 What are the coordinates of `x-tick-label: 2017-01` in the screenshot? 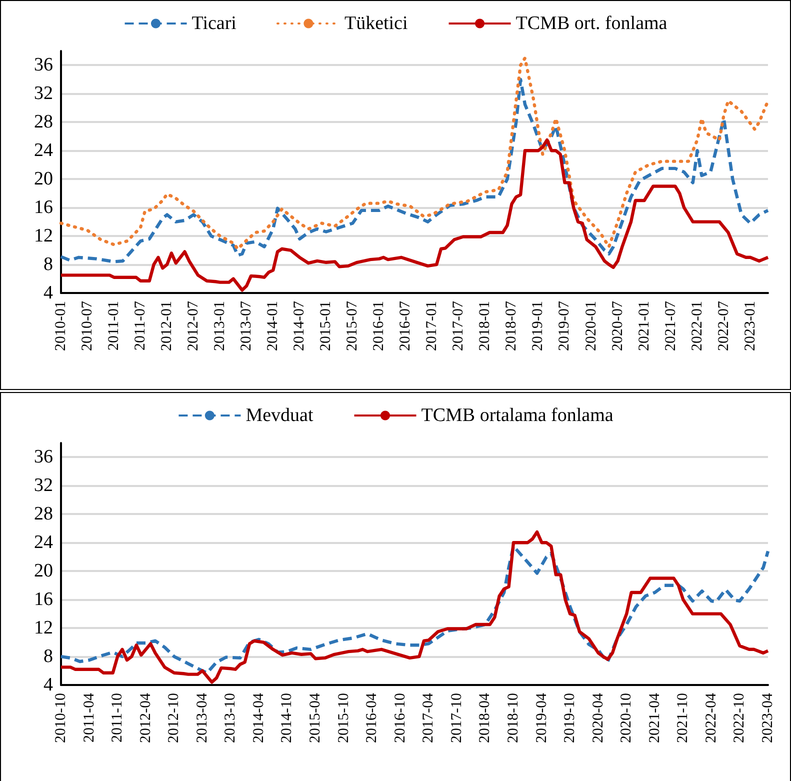 It's located at (432, 326).